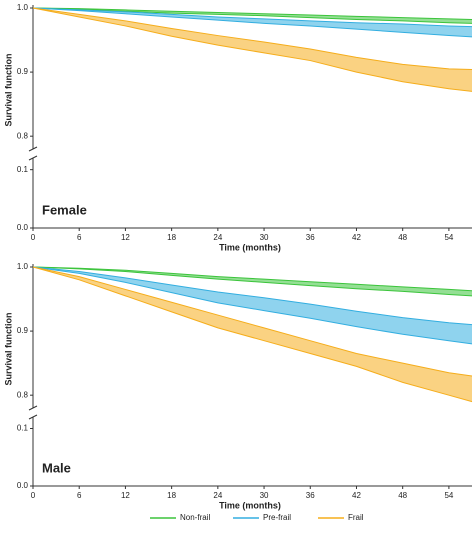 The height and width of the screenshot is (534, 474). What do you see at coordinates (64, 209) in the screenshot?
I see `panel-label: Female` at bounding box center [64, 209].